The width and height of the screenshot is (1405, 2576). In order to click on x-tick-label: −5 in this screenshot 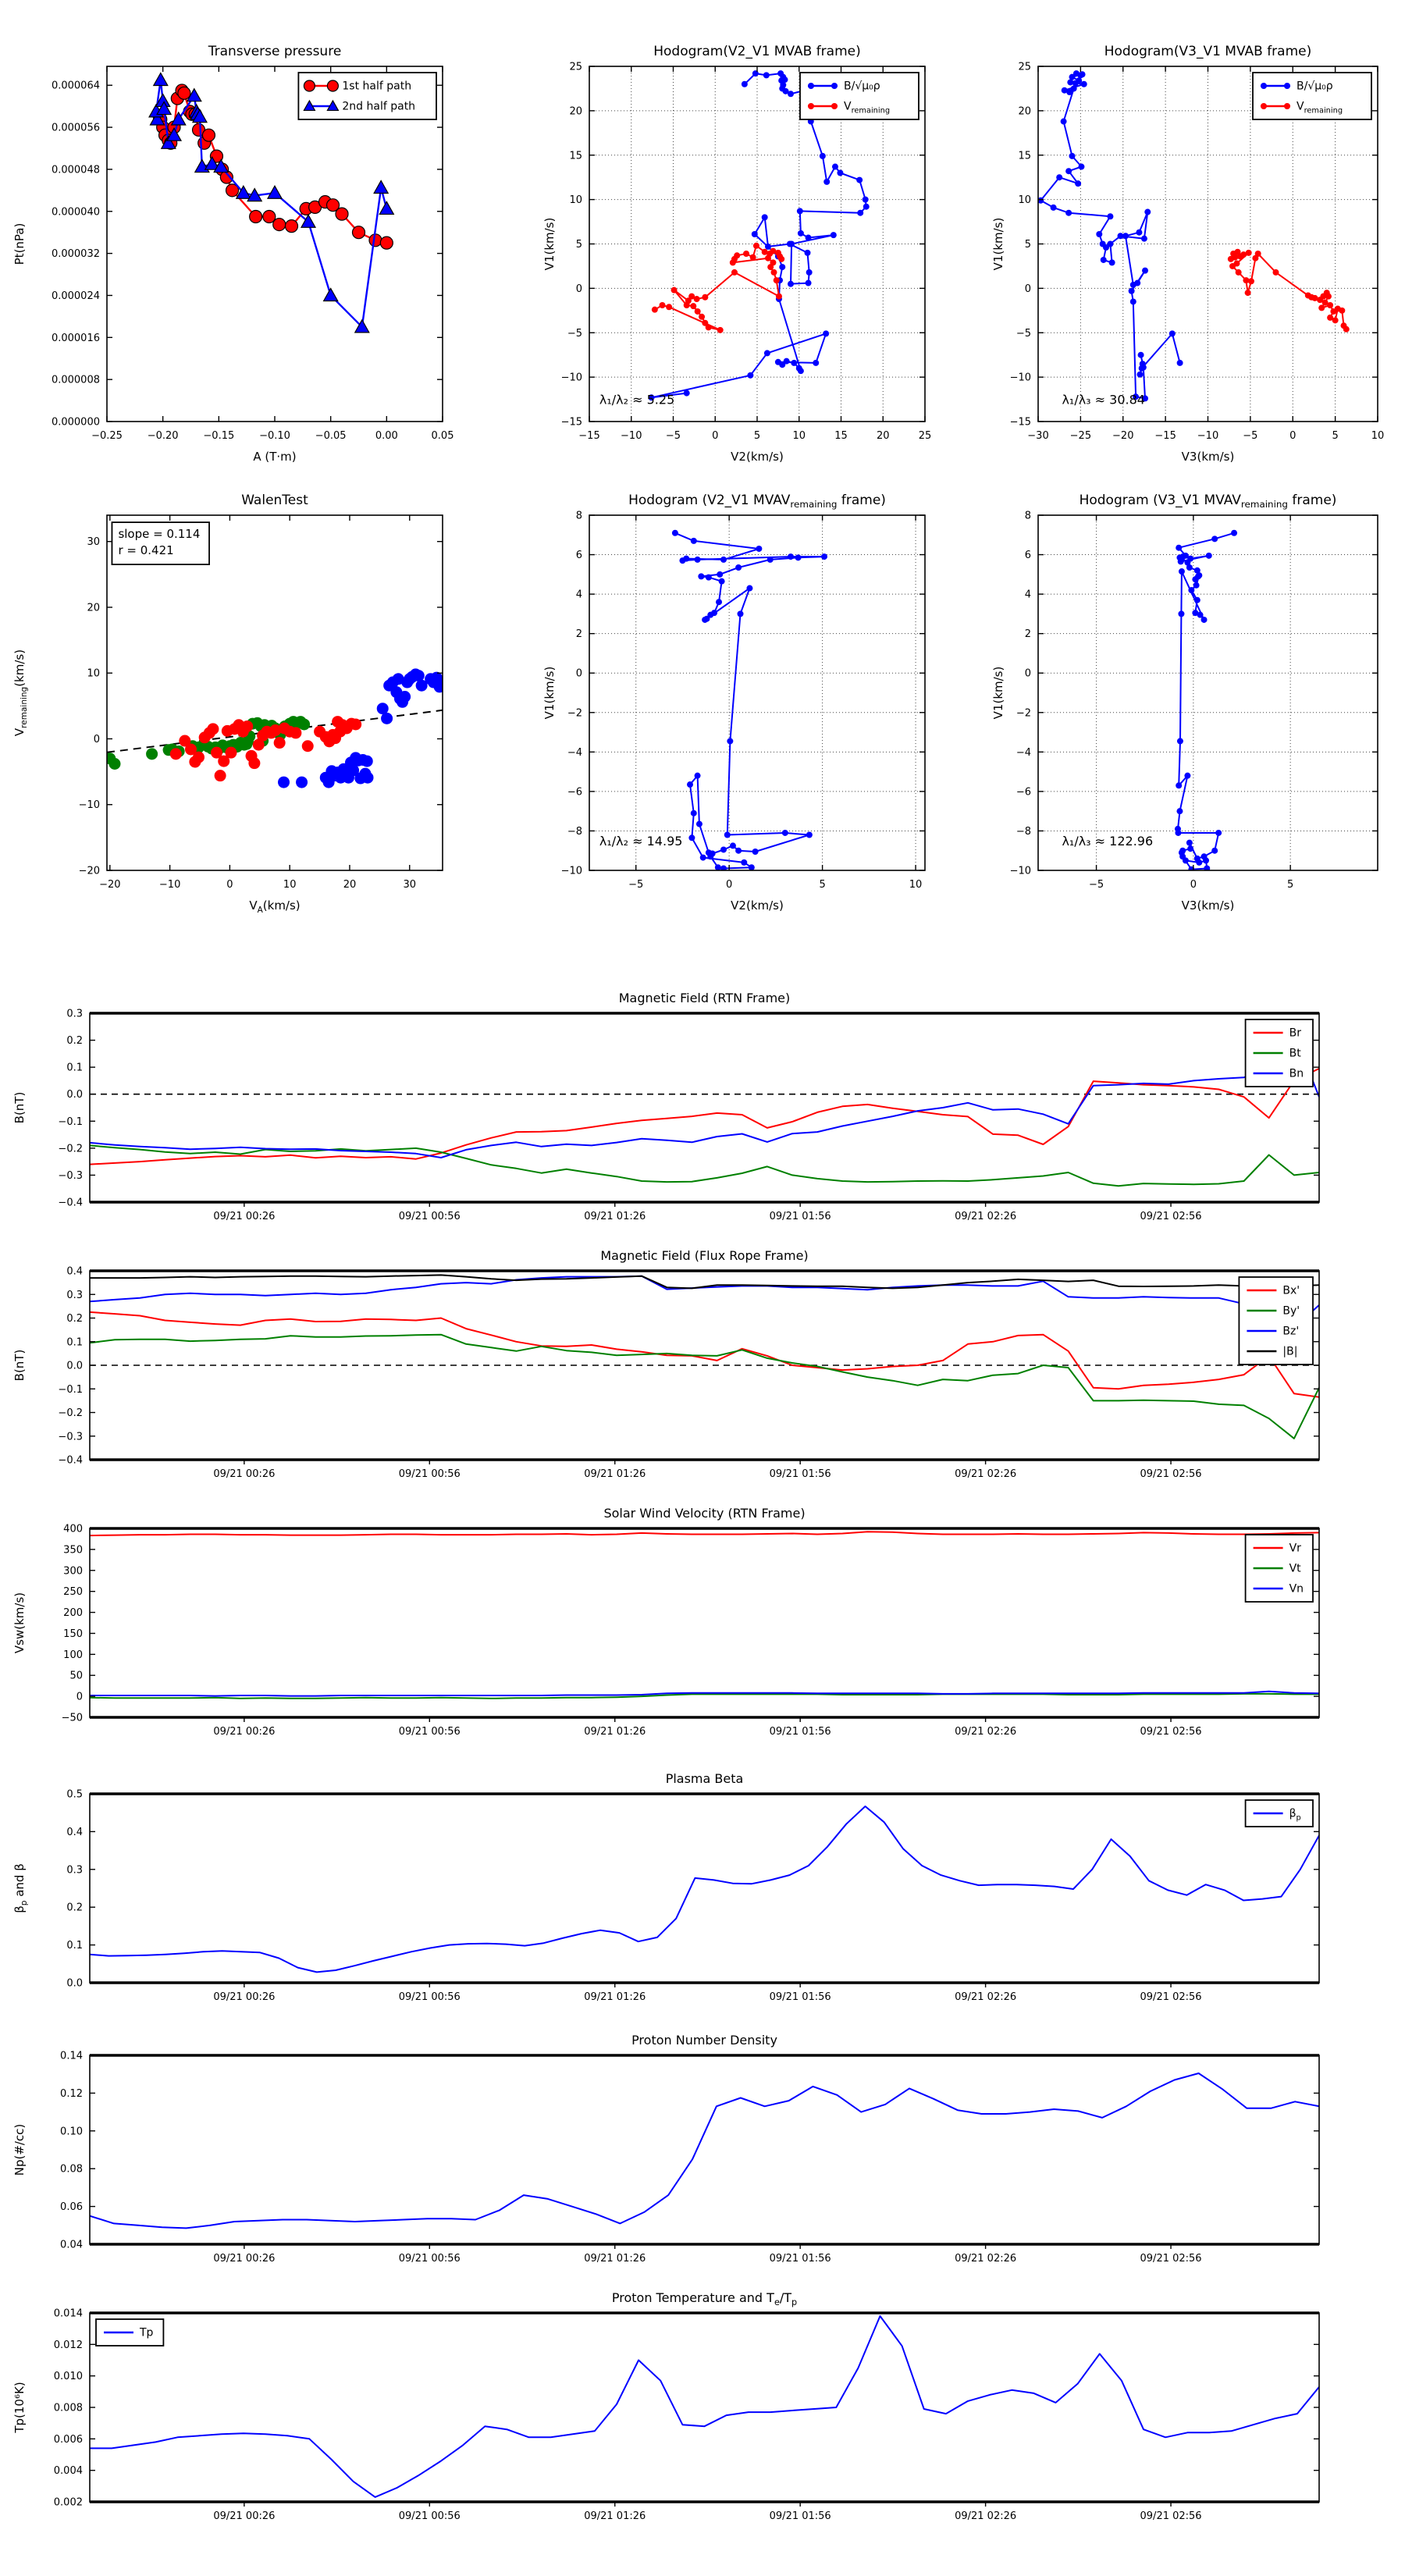, I will do `click(636, 885)`.